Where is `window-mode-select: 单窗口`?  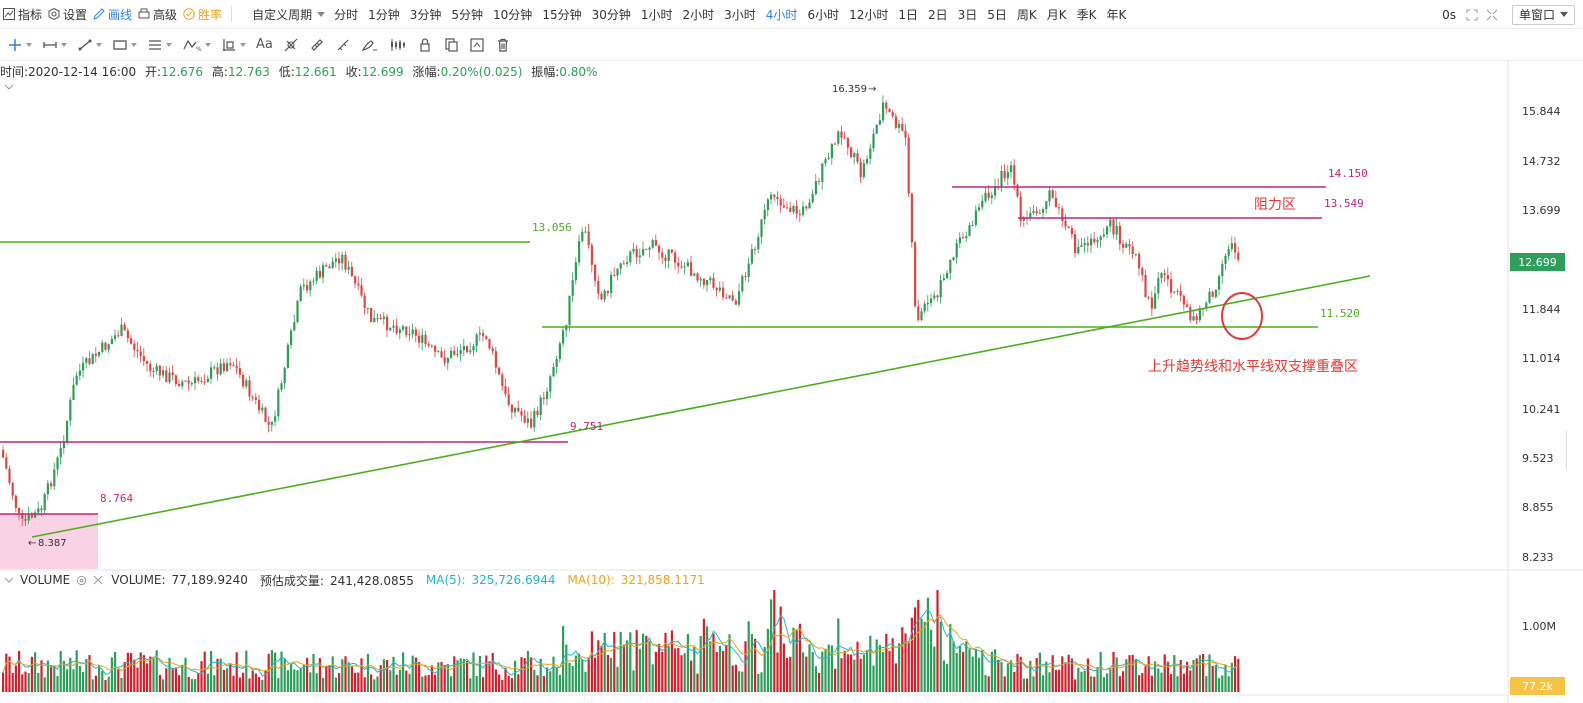 window-mode-select: 单窗口 is located at coordinates (1543, 14).